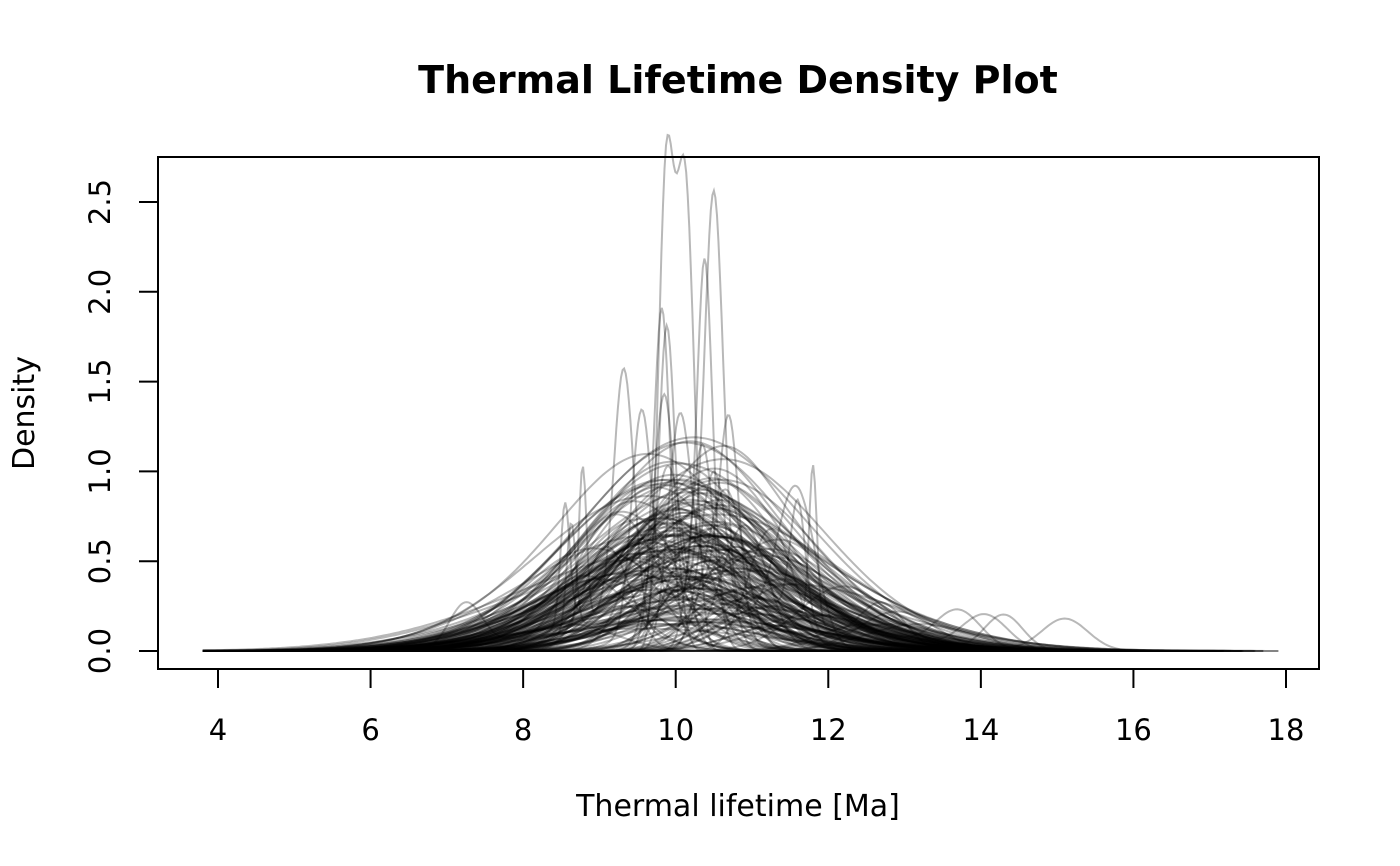 The height and width of the screenshot is (866, 1400). I want to click on y-tick-label: 1.5, so click(100, 382).